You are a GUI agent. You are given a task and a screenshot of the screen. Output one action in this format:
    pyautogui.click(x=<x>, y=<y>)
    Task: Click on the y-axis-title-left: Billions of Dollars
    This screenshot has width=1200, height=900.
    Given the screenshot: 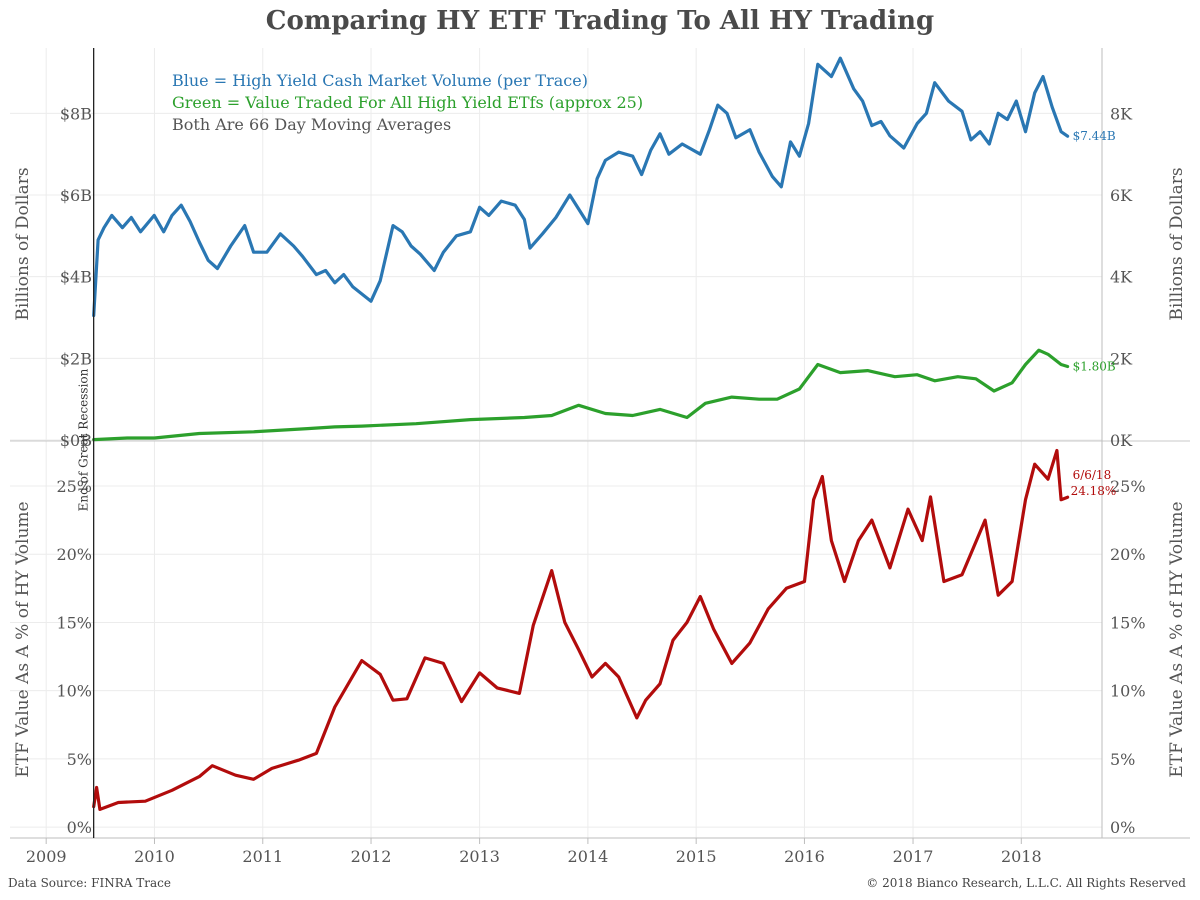 What is the action you would take?
    pyautogui.click(x=23, y=243)
    